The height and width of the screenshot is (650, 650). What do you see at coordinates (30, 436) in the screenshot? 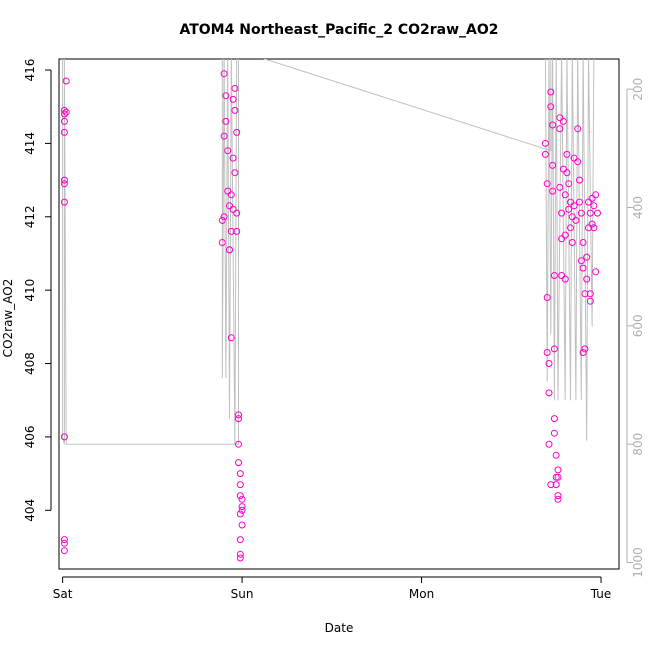
I see `y-tick-label: 406` at bounding box center [30, 436].